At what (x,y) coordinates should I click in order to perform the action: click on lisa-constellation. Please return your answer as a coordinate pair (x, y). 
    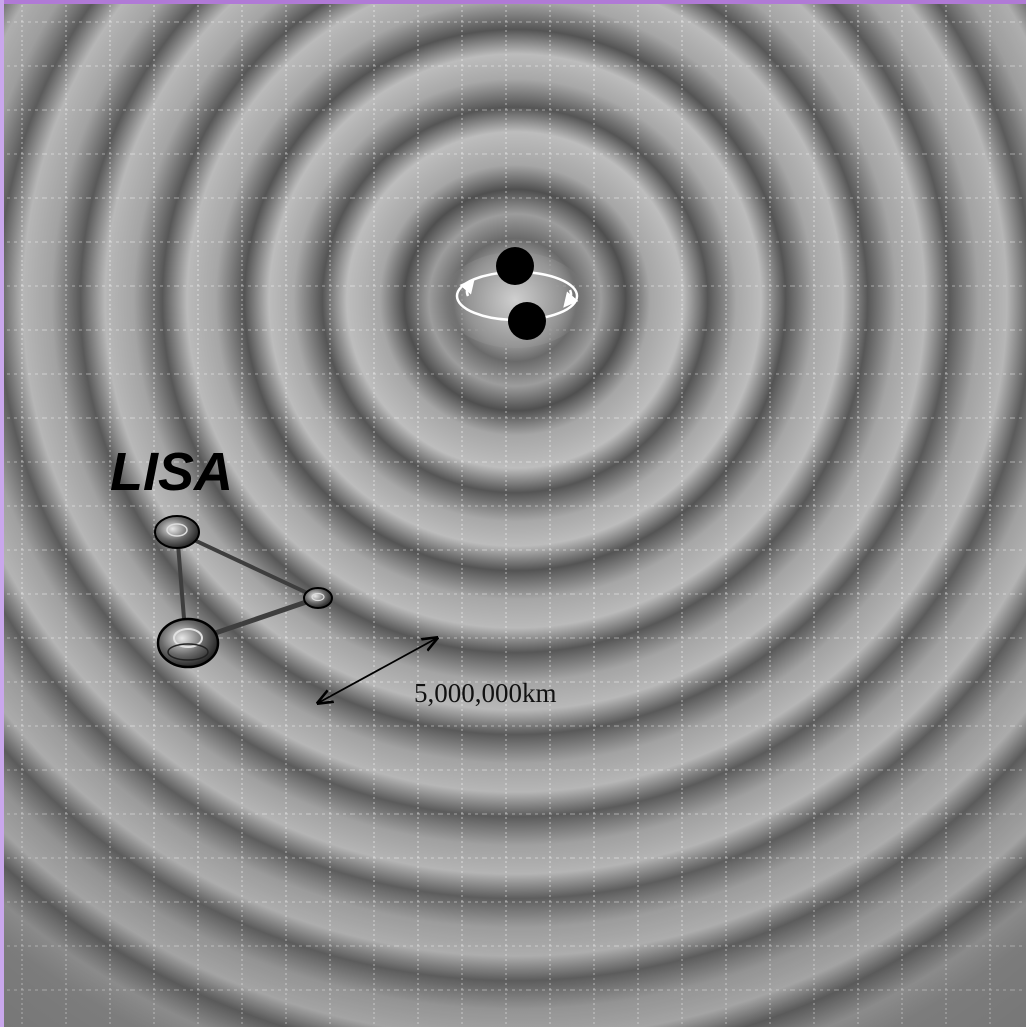
    Looking at the image, I should click on (243, 592).